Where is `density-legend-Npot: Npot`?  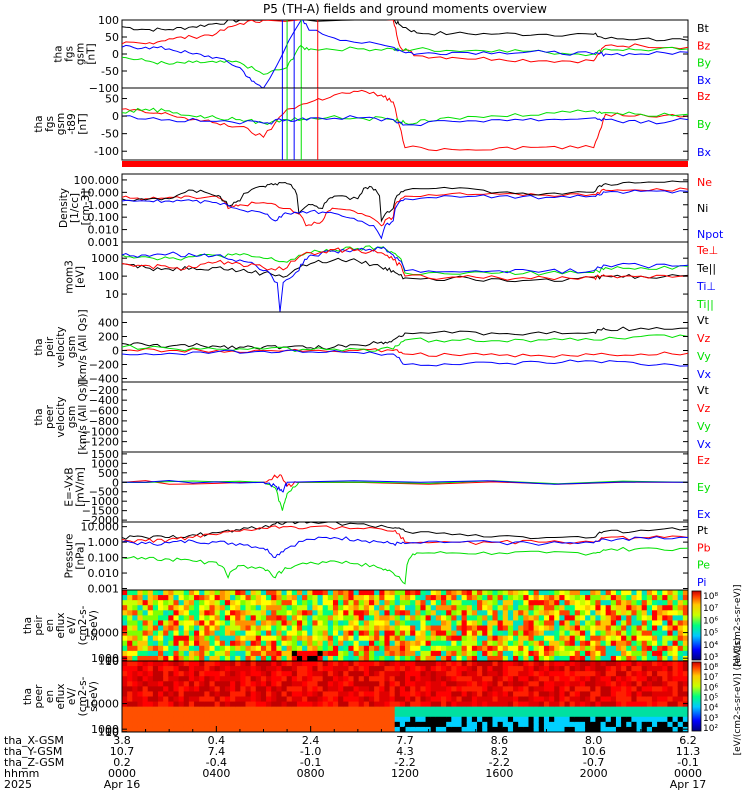 density-legend-Npot: Npot is located at coordinates (710, 234).